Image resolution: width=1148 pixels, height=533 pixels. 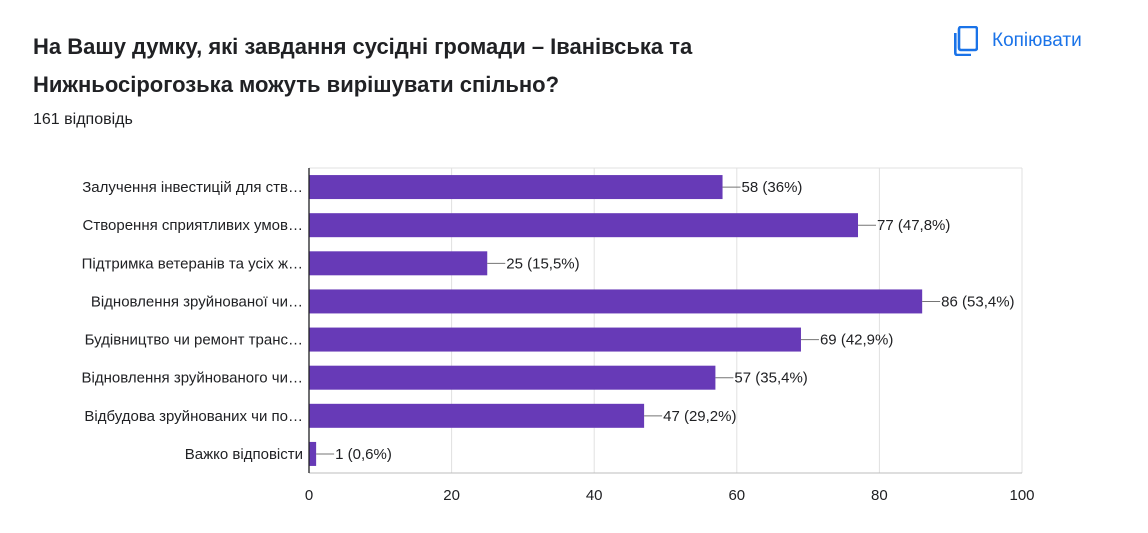 I want to click on data-label: 86 (53,4%), so click(x=977, y=301).